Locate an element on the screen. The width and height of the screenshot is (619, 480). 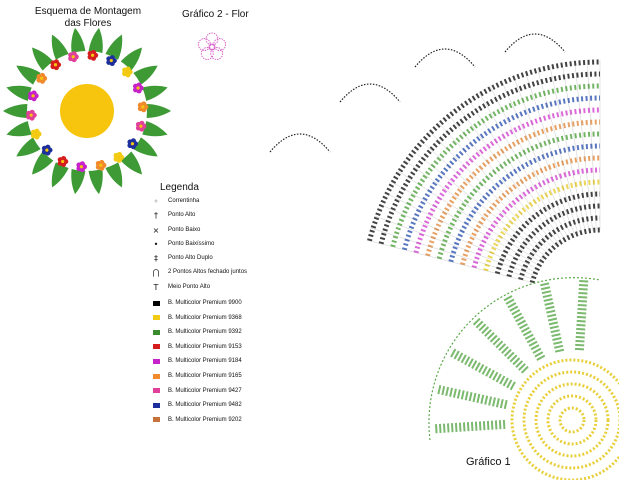
scheme-title-line2: das Flores is located at coordinates (88, 23).